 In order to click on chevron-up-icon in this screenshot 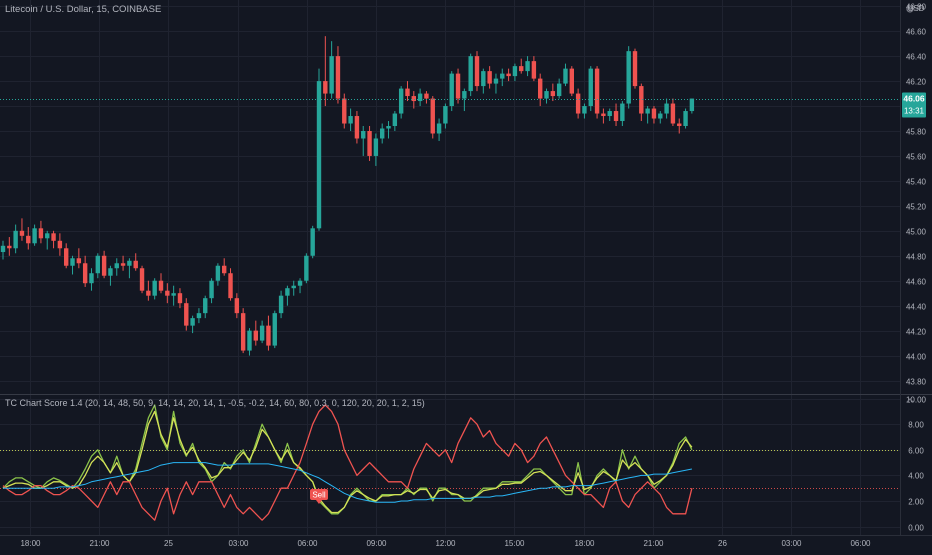, I will do `click(910, 400)`.